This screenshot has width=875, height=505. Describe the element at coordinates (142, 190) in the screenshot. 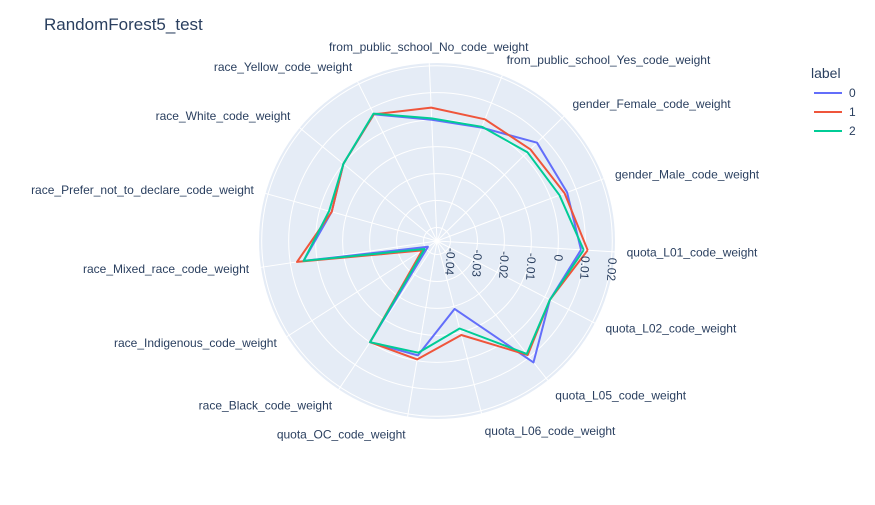

I see `category-label: race_Prefer_not_to_declare_code_weight` at that location.